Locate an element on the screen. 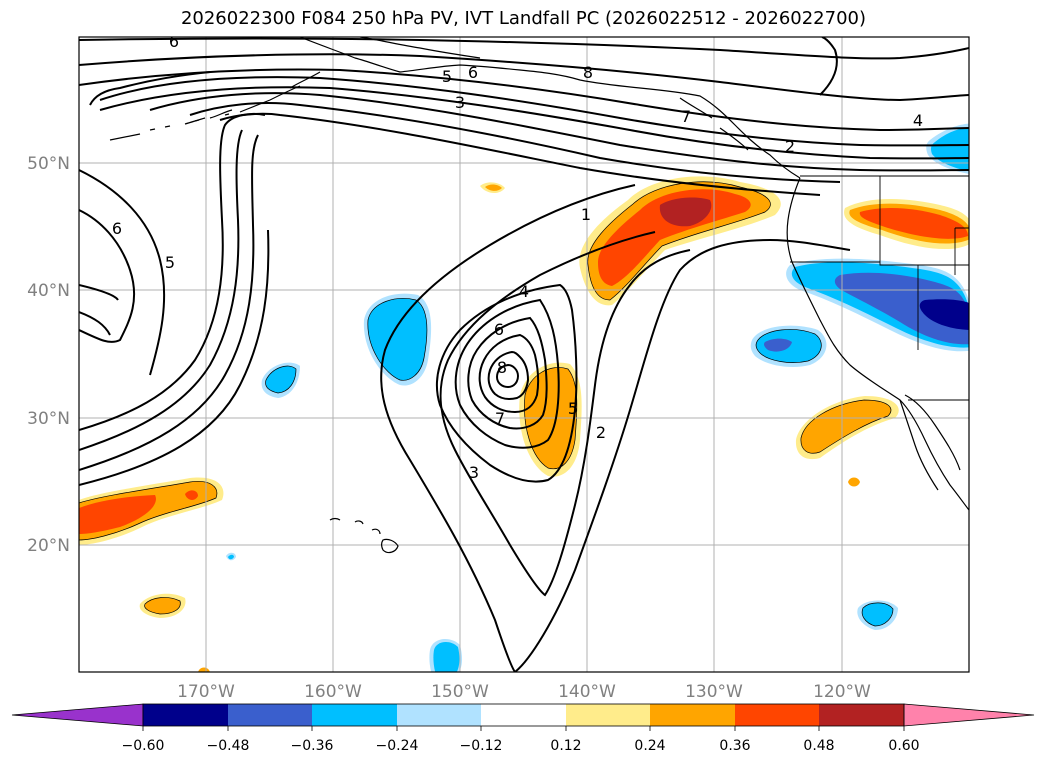 The image size is (1047, 765). lon-label: 120°W is located at coordinates (842, 692).